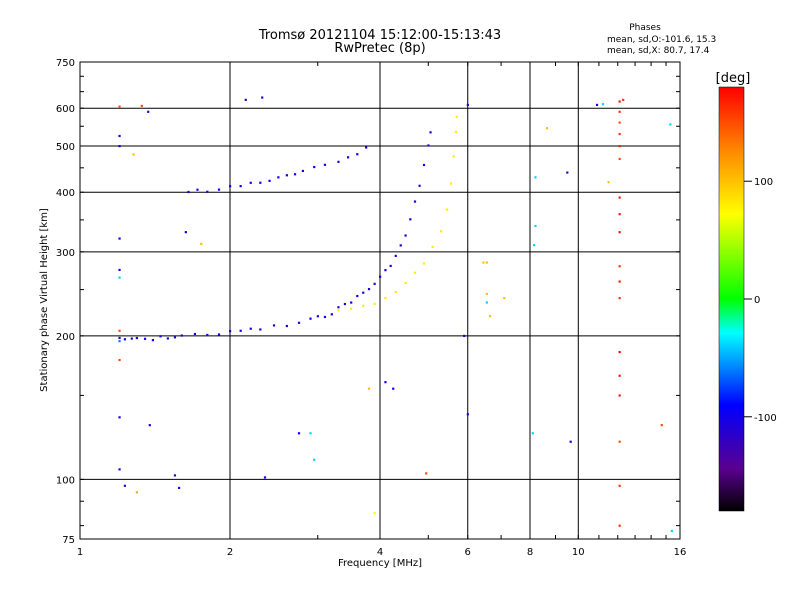  I want to click on colorbar, so click(731, 299).